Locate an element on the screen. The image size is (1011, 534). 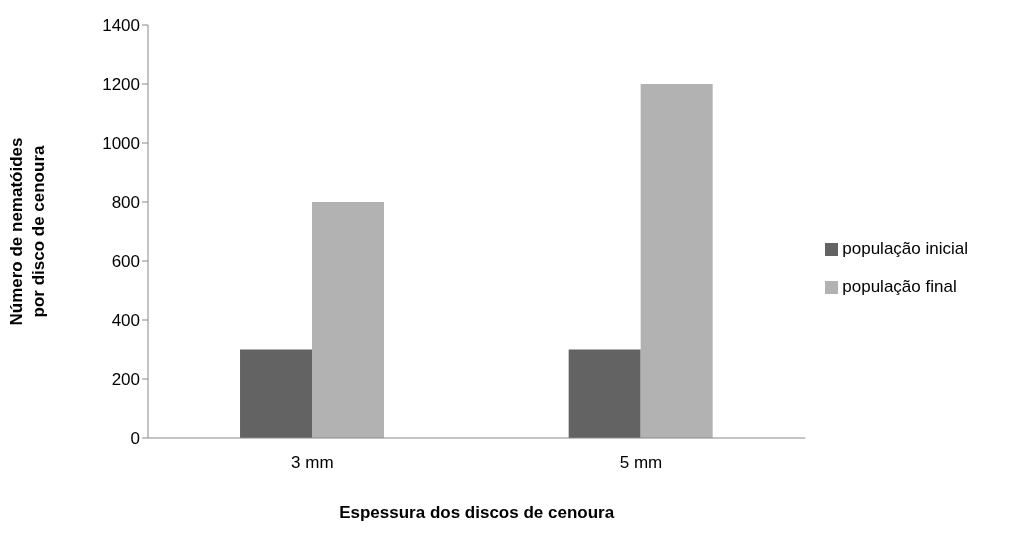
x-axis-title: Espessura dos discos de cenoura is located at coordinates (477, 512).